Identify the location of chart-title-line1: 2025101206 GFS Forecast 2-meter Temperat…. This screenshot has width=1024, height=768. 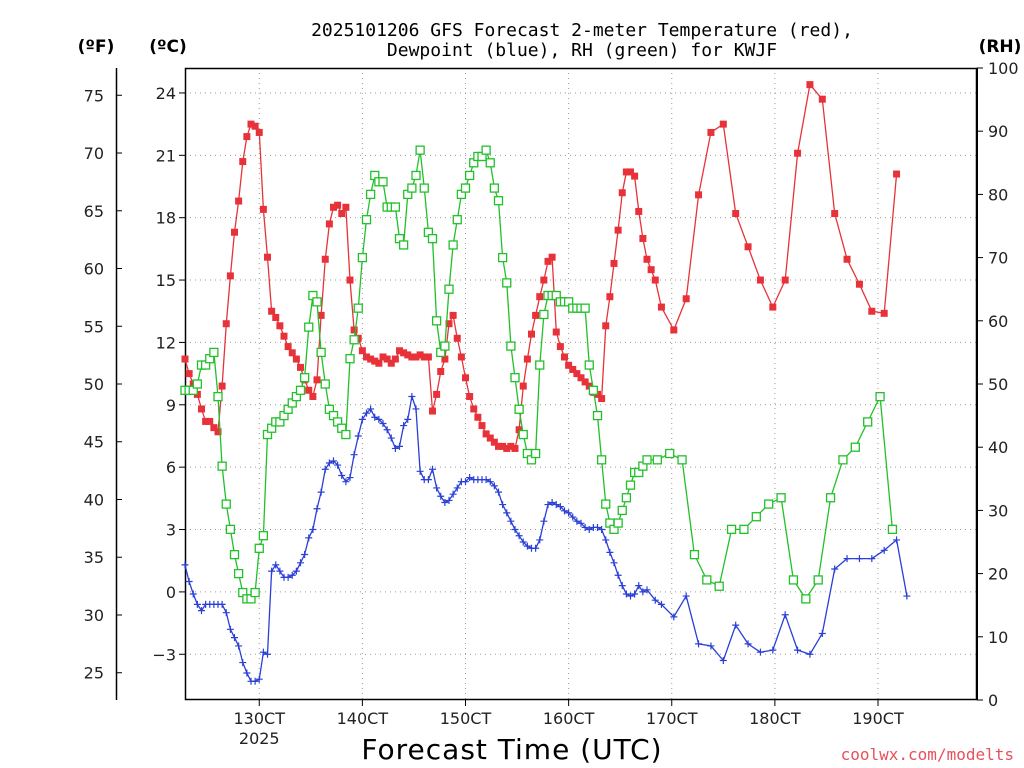
(582, 30).